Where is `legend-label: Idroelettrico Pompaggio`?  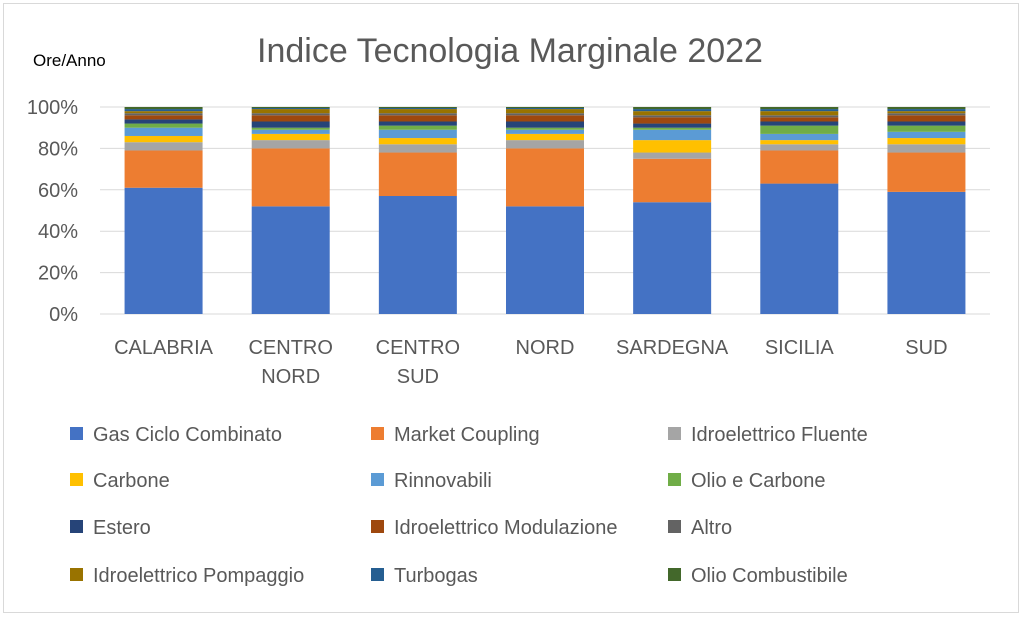
legend-label: Idroelettrico Pompaggio is located at coordinates (198, 576).